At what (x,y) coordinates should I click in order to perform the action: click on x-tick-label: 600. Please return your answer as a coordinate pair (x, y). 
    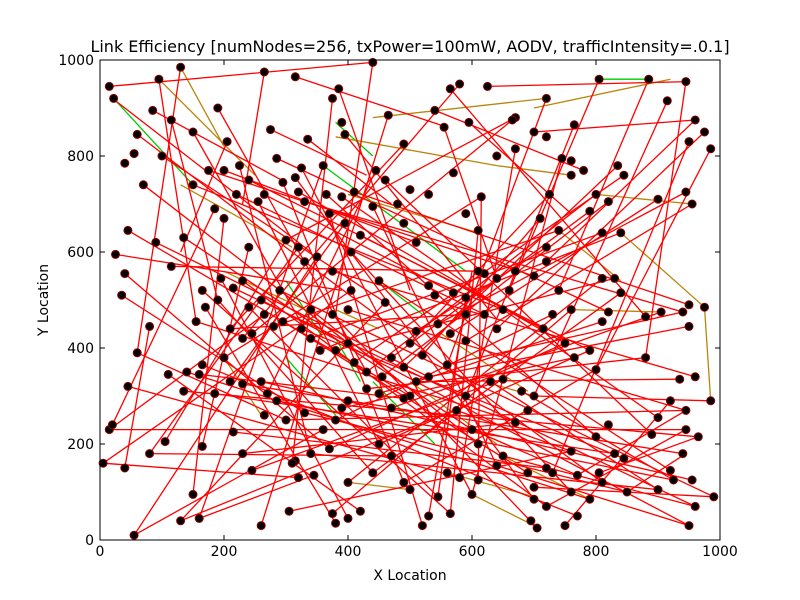
    Looking at the image, I should click on (472, 552).